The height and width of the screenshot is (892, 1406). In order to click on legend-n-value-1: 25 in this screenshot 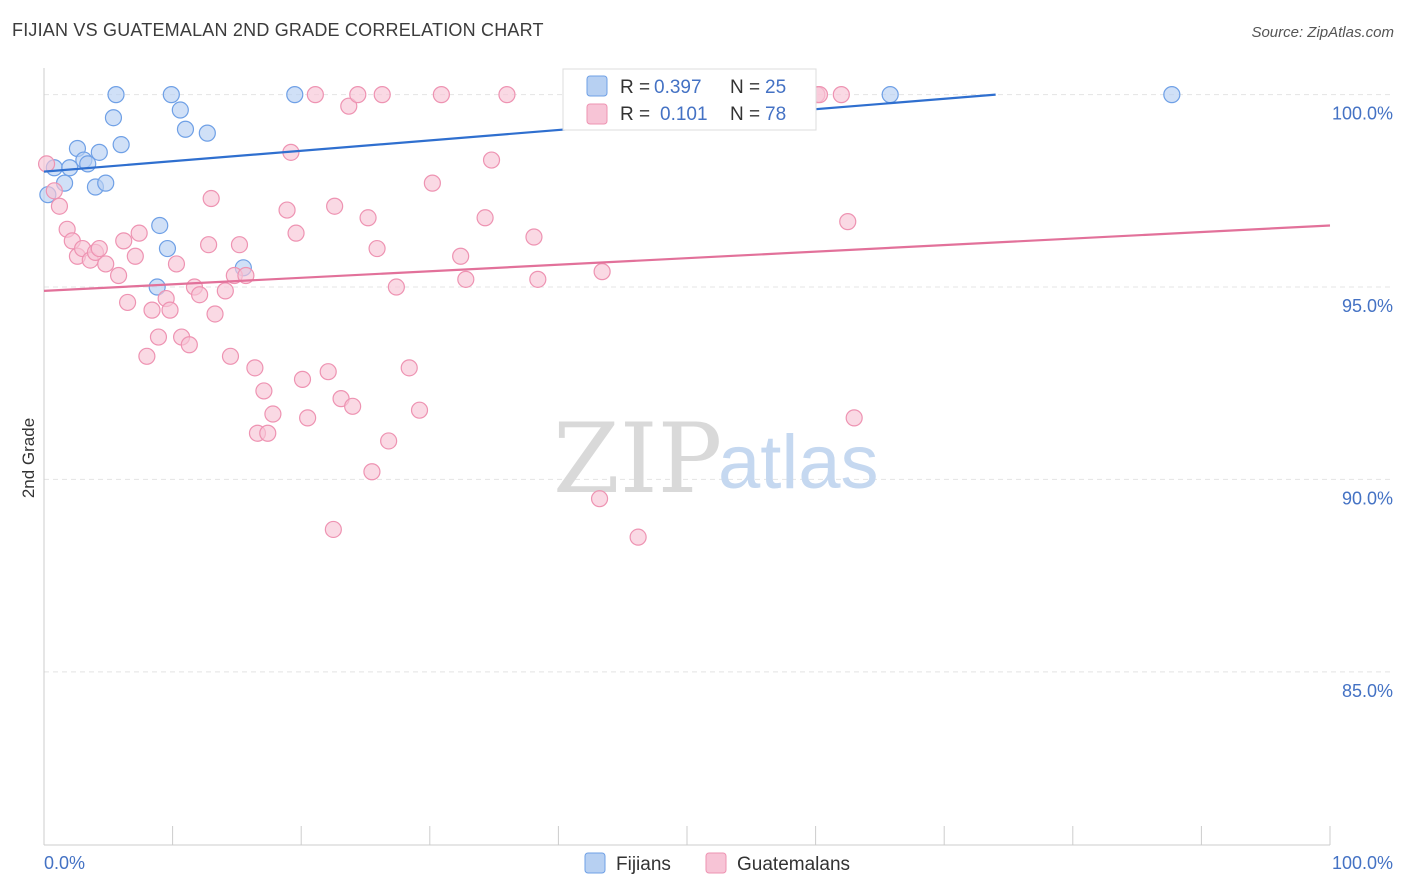, I will do `click(775, 87)`.